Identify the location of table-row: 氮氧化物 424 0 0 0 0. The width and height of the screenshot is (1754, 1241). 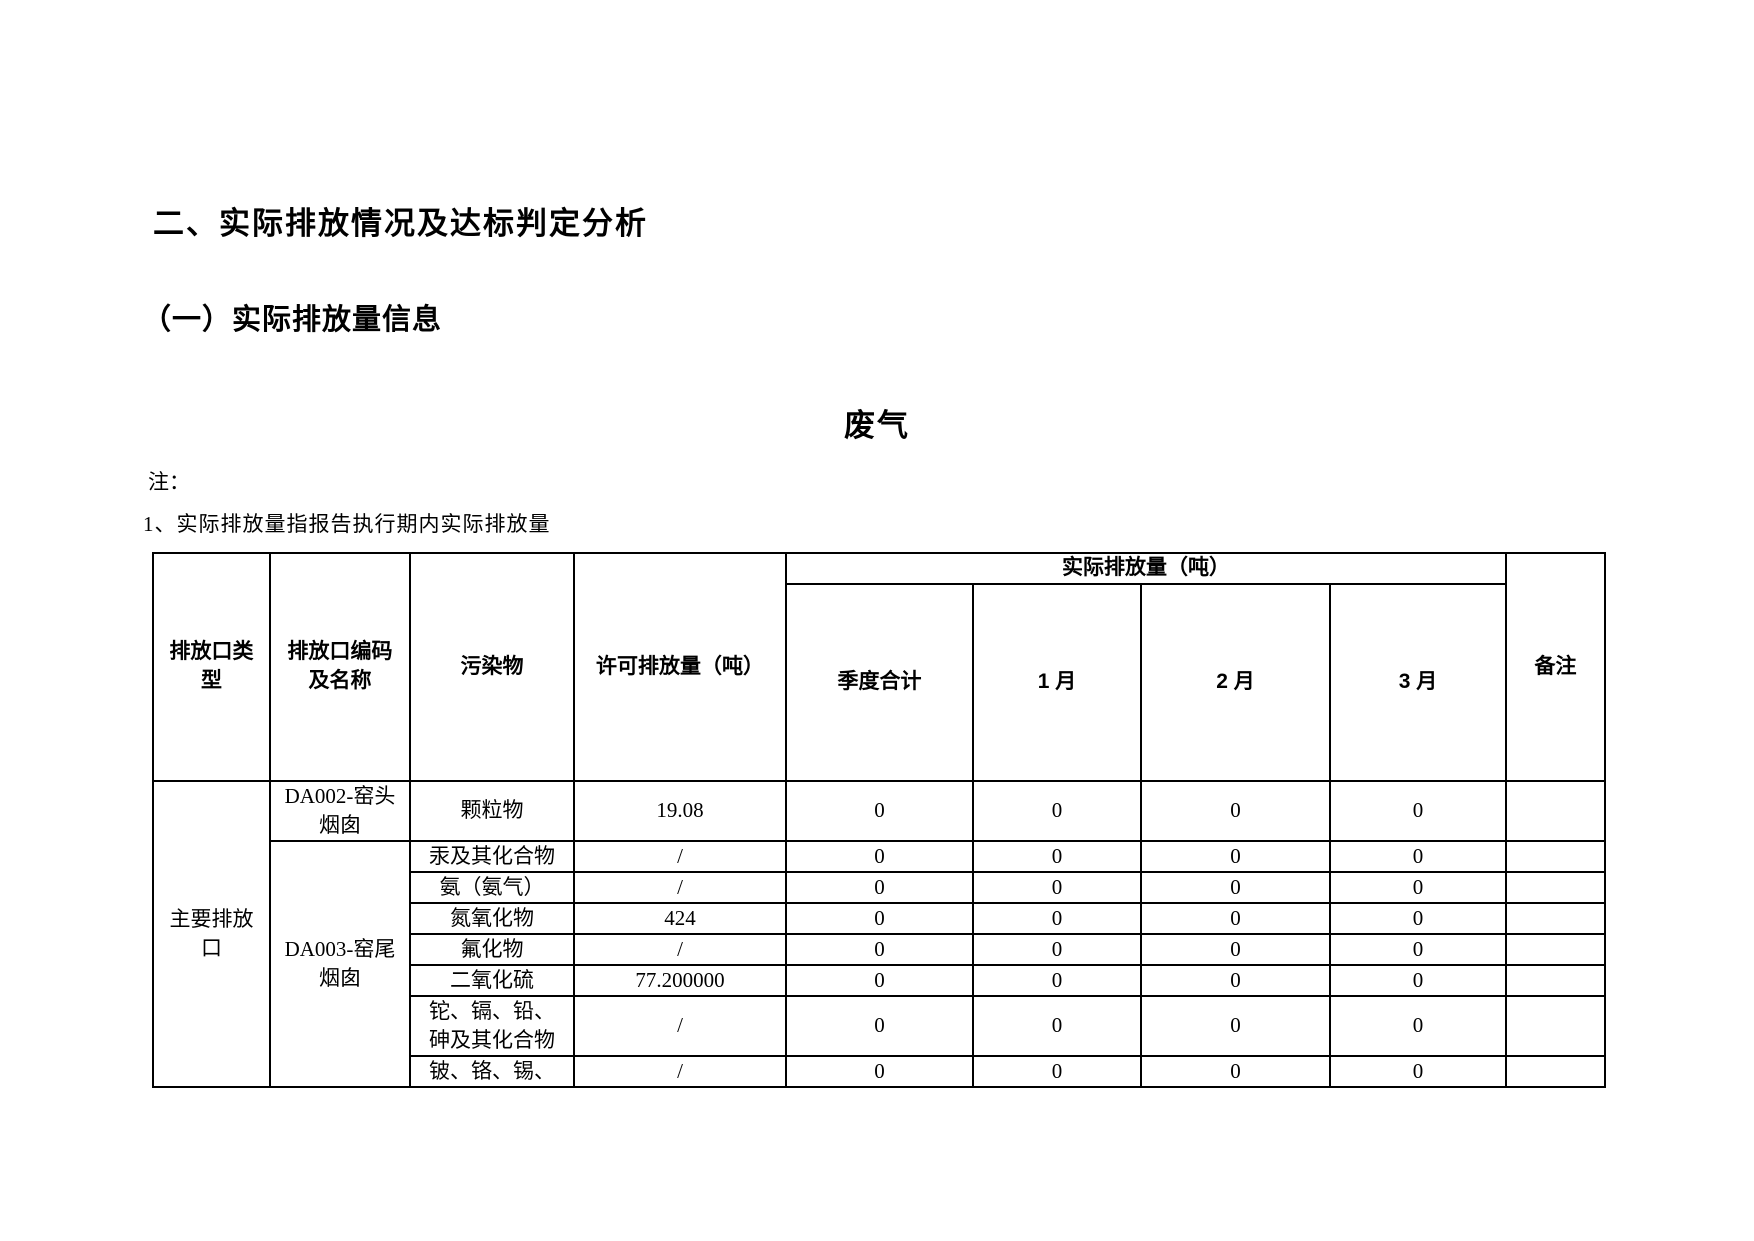
(879, 918).